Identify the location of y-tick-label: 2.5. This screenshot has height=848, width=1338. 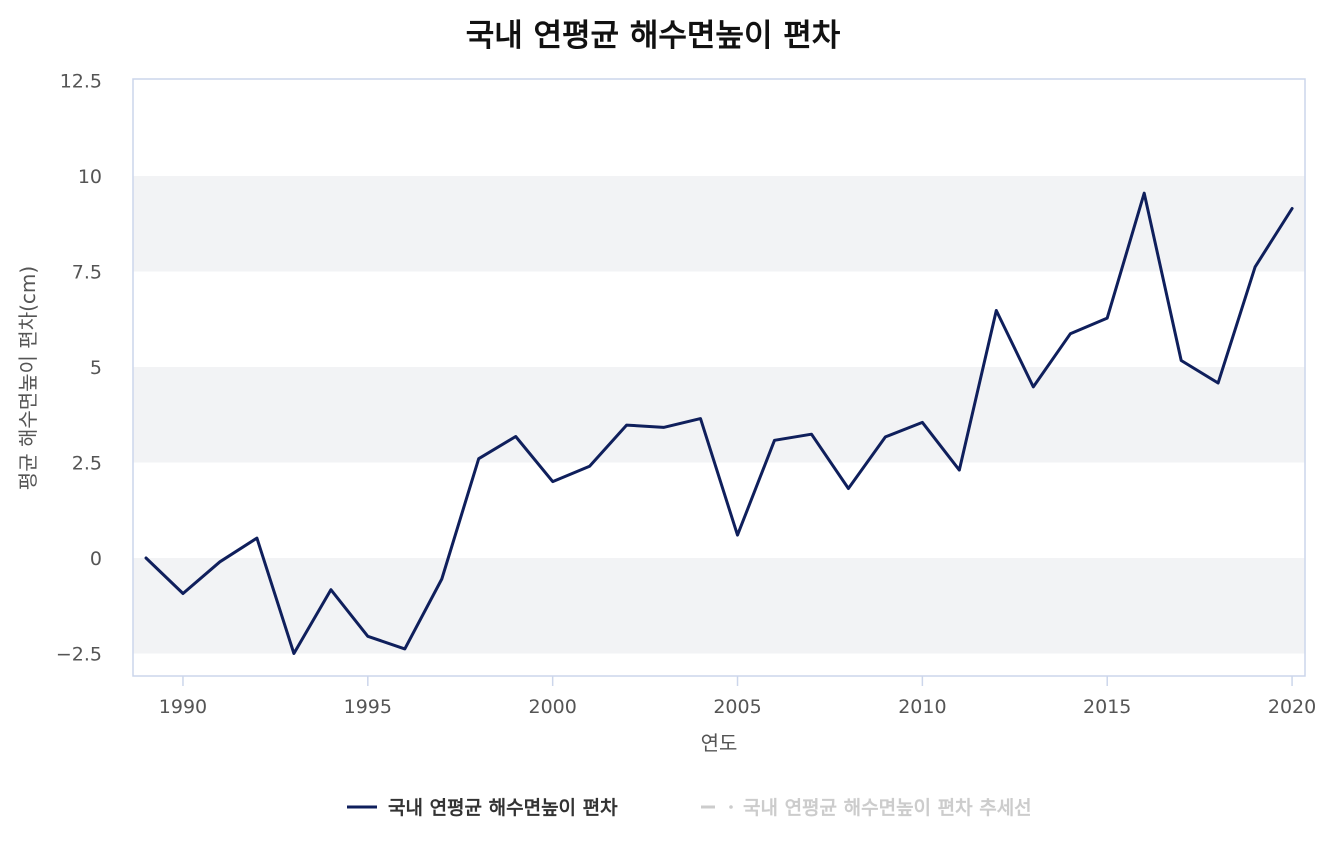
(87, 464).